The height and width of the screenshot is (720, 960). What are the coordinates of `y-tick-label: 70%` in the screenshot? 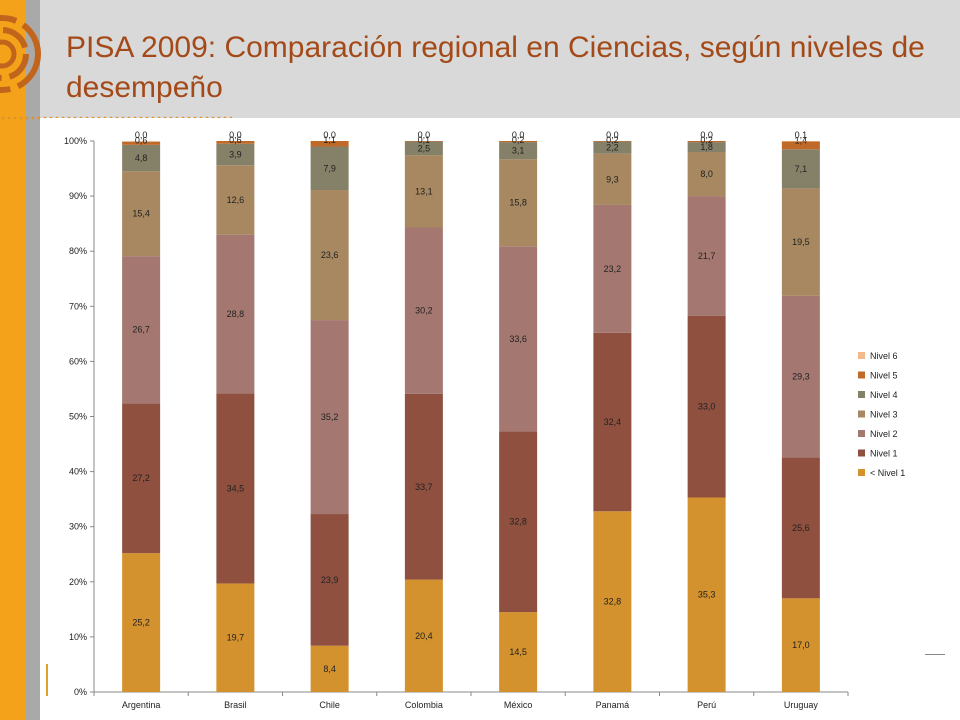 It's located at (78, 306).